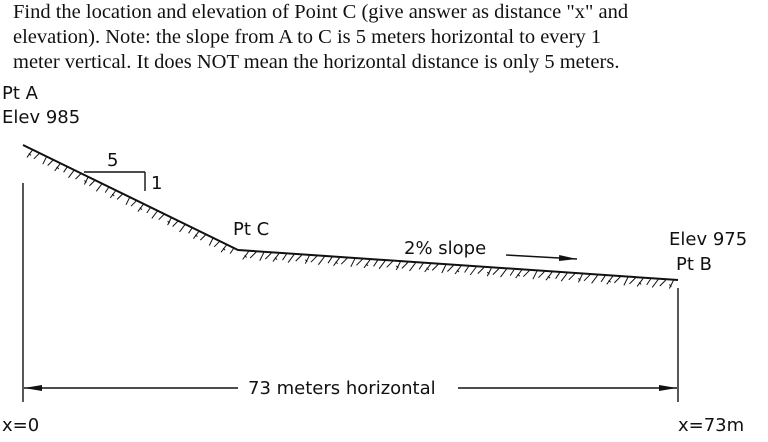 This screenshot has width=768, height=442. Describe the element at coordinates (694, 264) in the screenshot. I see `point-b-label: Pt B` at that location.